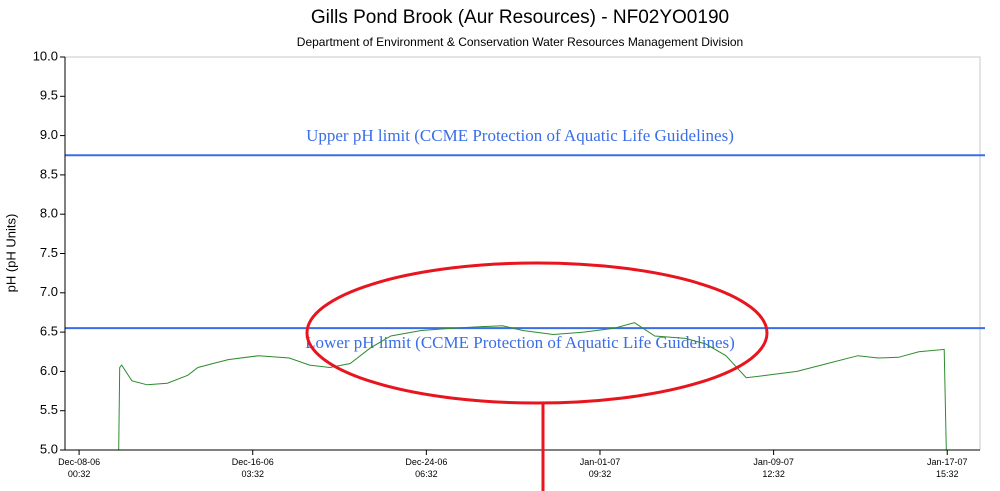 Image resolution: width=1000 pixels, height=491 pixels. Describe the element at coordinates (79, 468) in the screenshot. I see `x-tick-label: Dec-08-06 00:32` at that location.